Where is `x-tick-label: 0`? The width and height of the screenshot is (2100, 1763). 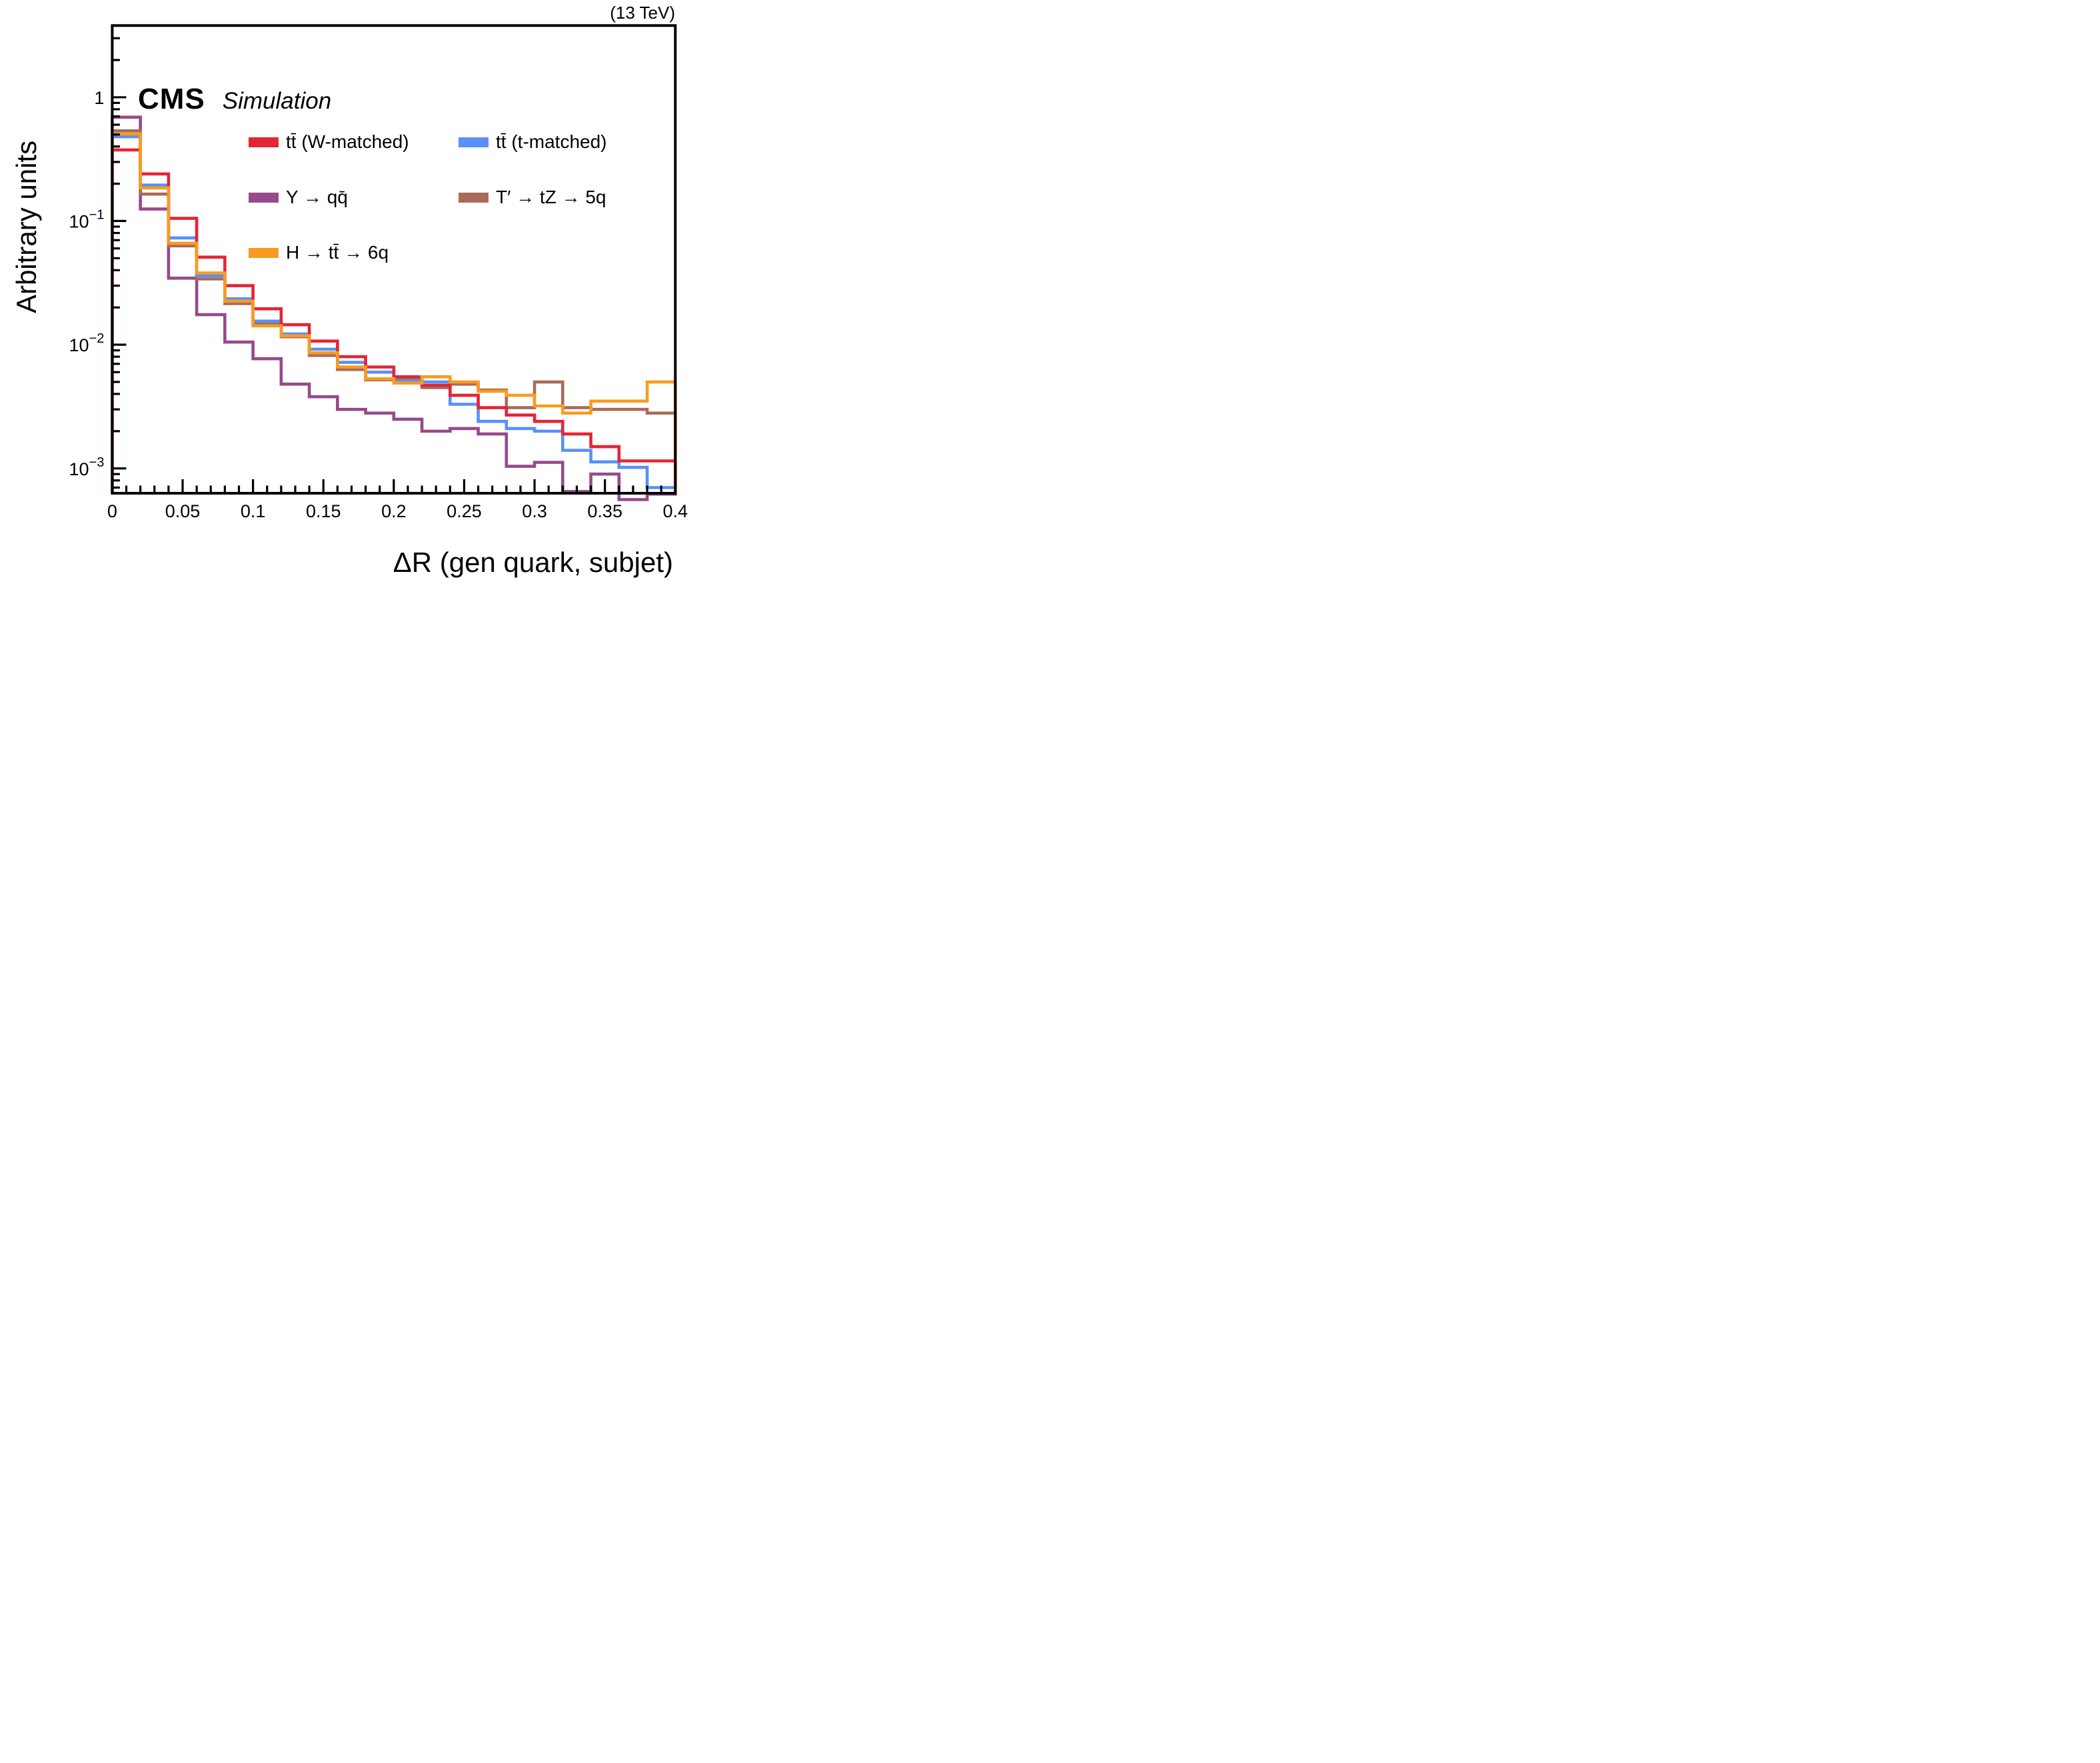
x-tick-label: 0 is located at coordinates (112, 511).